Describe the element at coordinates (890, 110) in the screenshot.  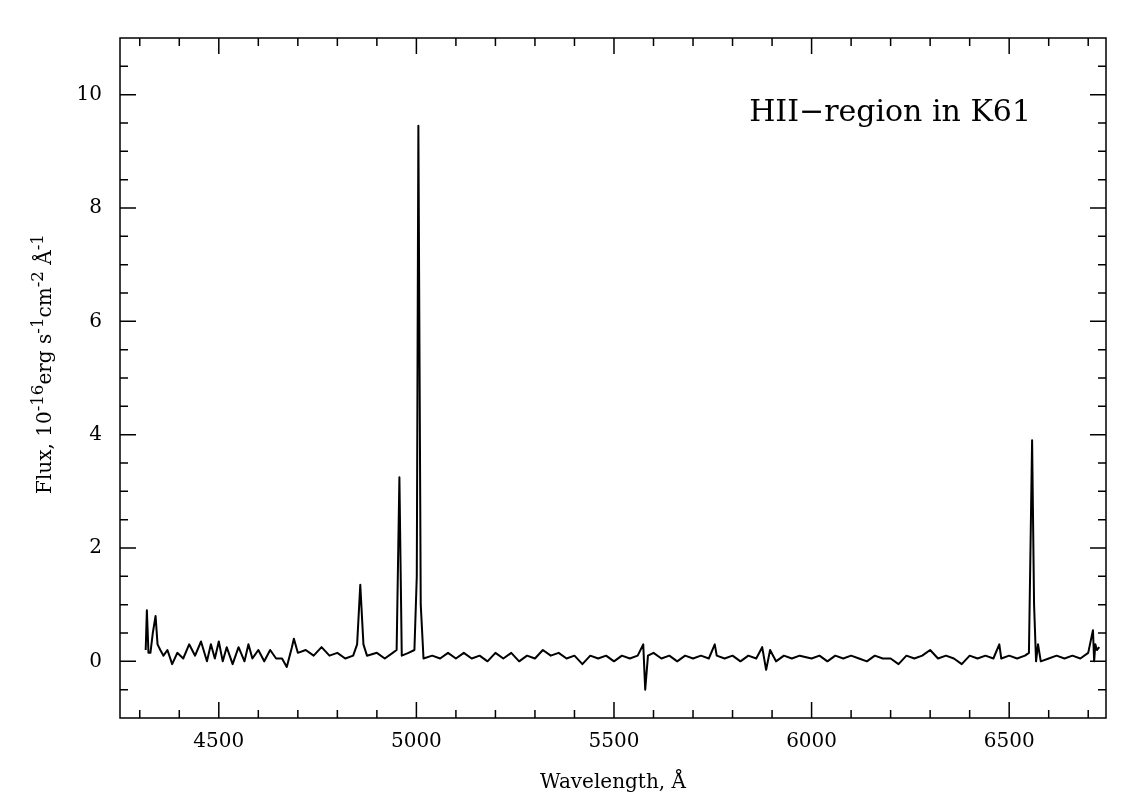
I see `text: HII−region in K61` at that location.